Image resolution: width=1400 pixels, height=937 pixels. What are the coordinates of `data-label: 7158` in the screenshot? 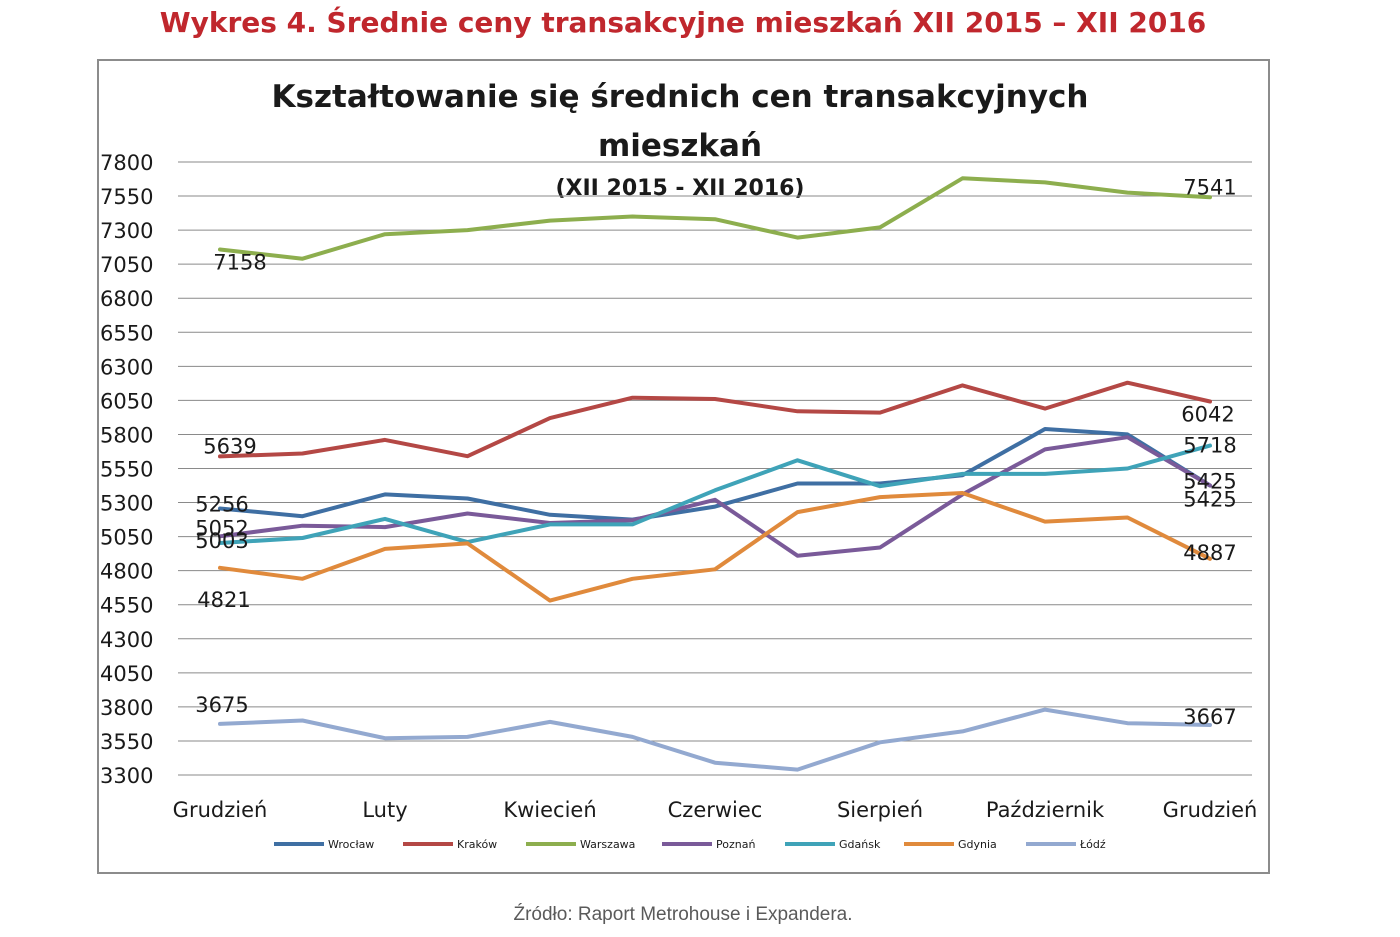 It's located at (239, 262).